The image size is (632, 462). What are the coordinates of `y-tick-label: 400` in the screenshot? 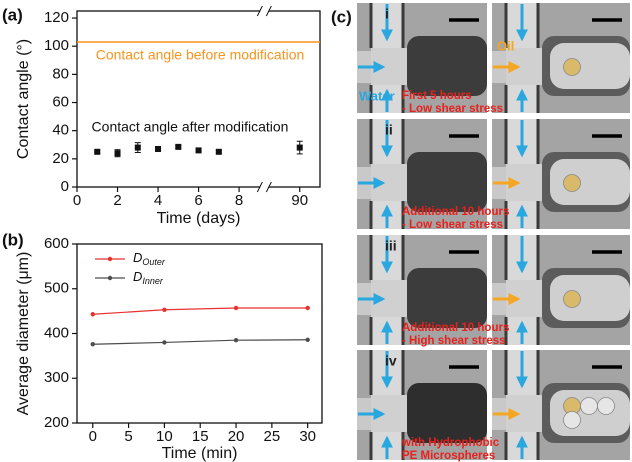 It's located at (56, 332).